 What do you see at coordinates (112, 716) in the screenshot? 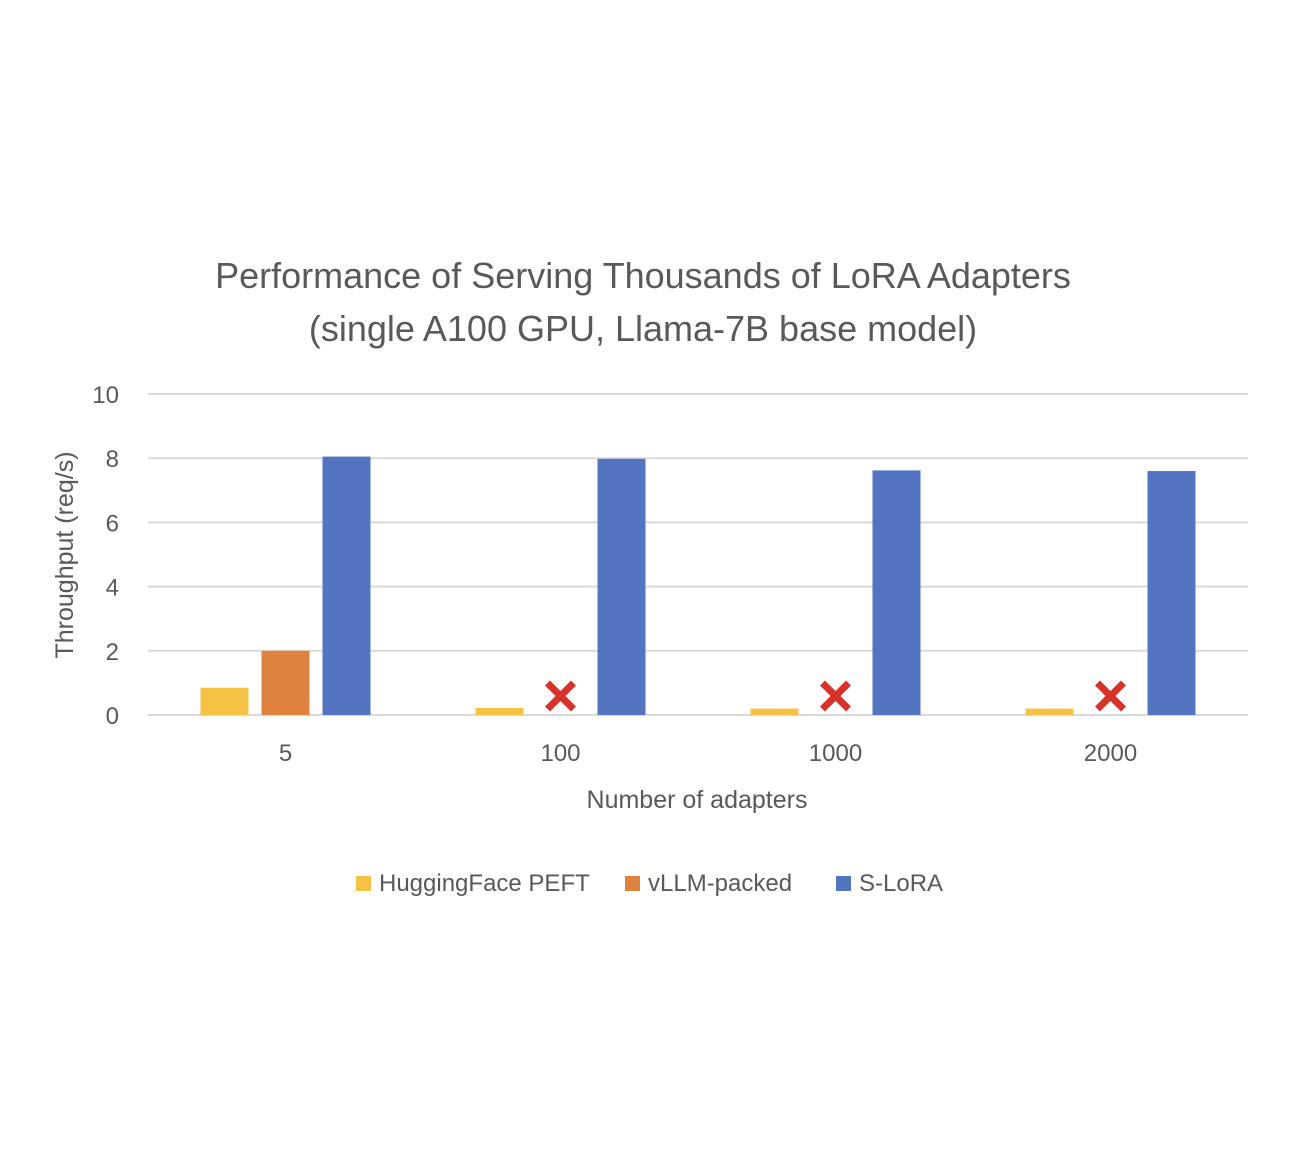
I see `y-tick-label: 0` at bounding box center [112, 716].